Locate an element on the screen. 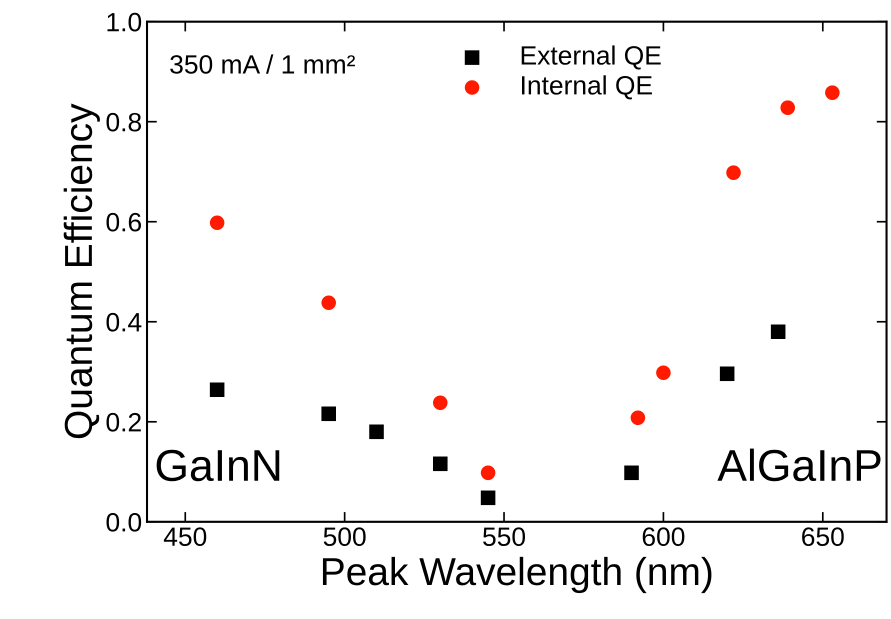 The height and width of the screenshot is (619, 891). annotation: GaInN is located at coordinates (218, 466).